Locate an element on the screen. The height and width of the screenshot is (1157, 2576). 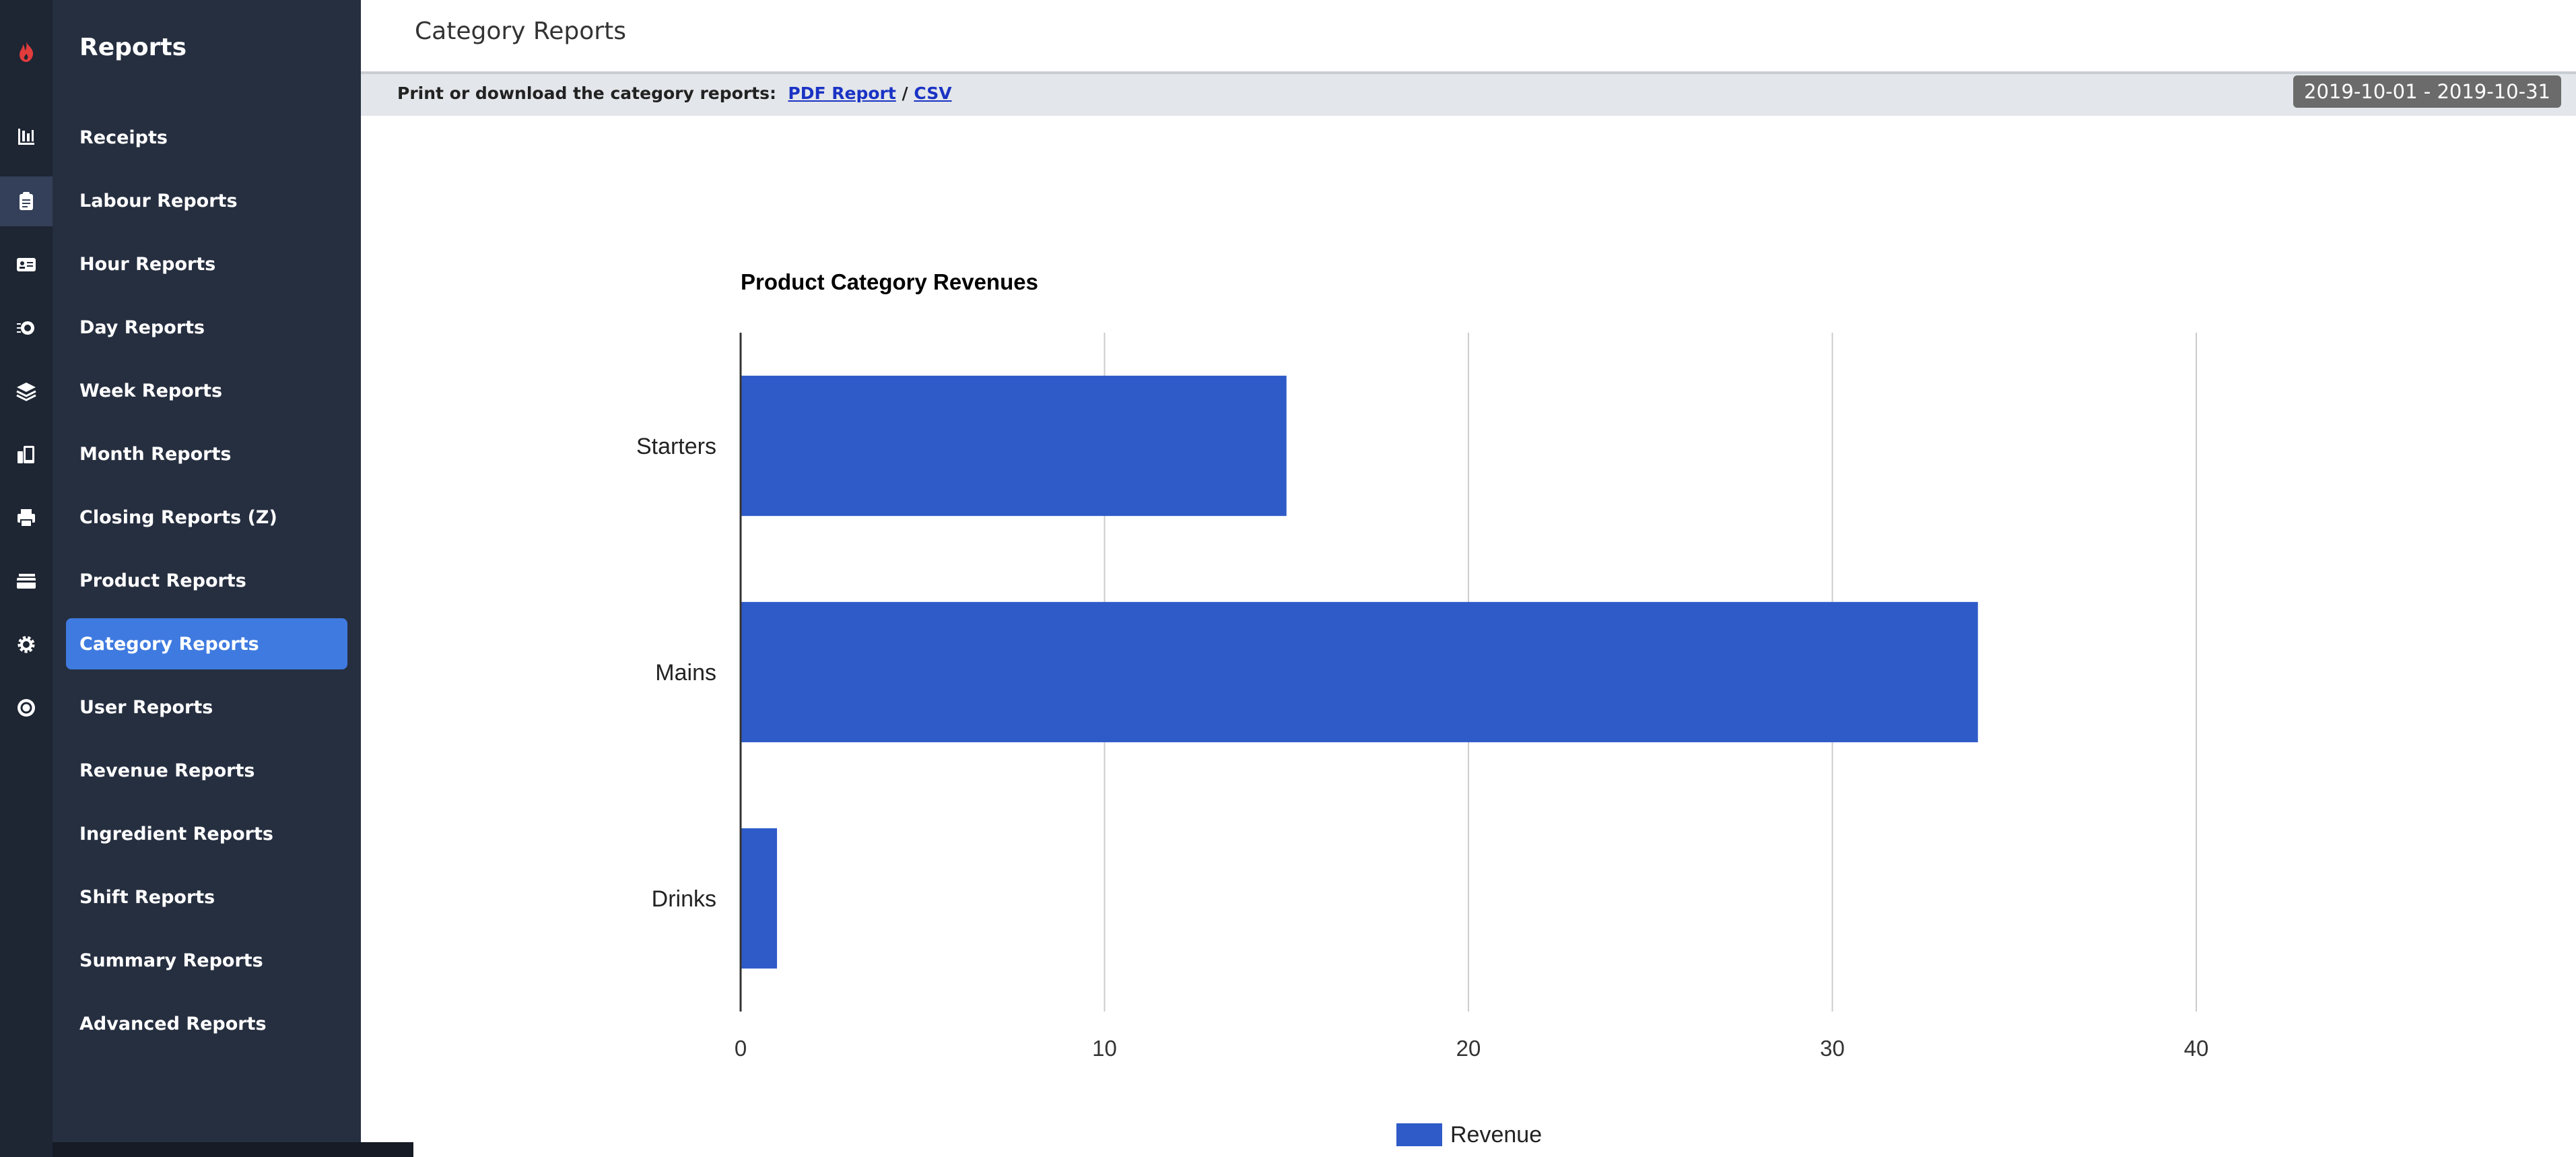
sidebar-item-month-reports: Month Reports is located at coordinates (206, 454).